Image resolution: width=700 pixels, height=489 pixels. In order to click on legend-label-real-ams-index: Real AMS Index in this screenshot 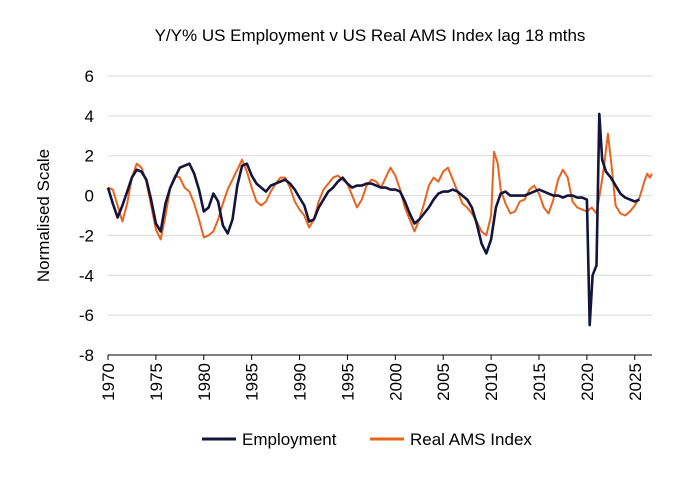, I will do `click(471, 439)`.